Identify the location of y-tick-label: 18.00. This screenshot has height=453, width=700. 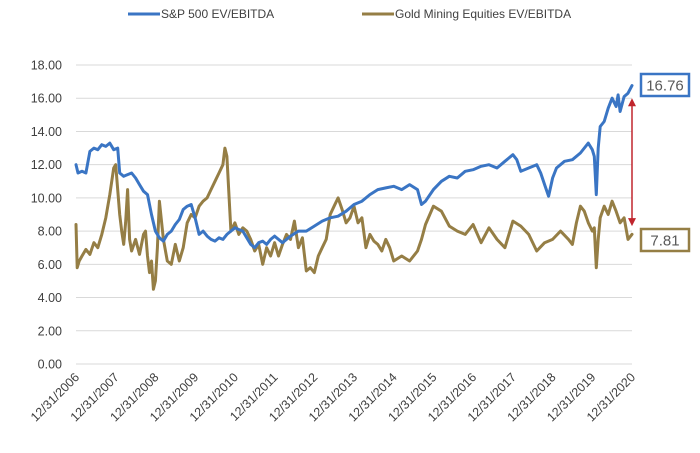
(46, 66).